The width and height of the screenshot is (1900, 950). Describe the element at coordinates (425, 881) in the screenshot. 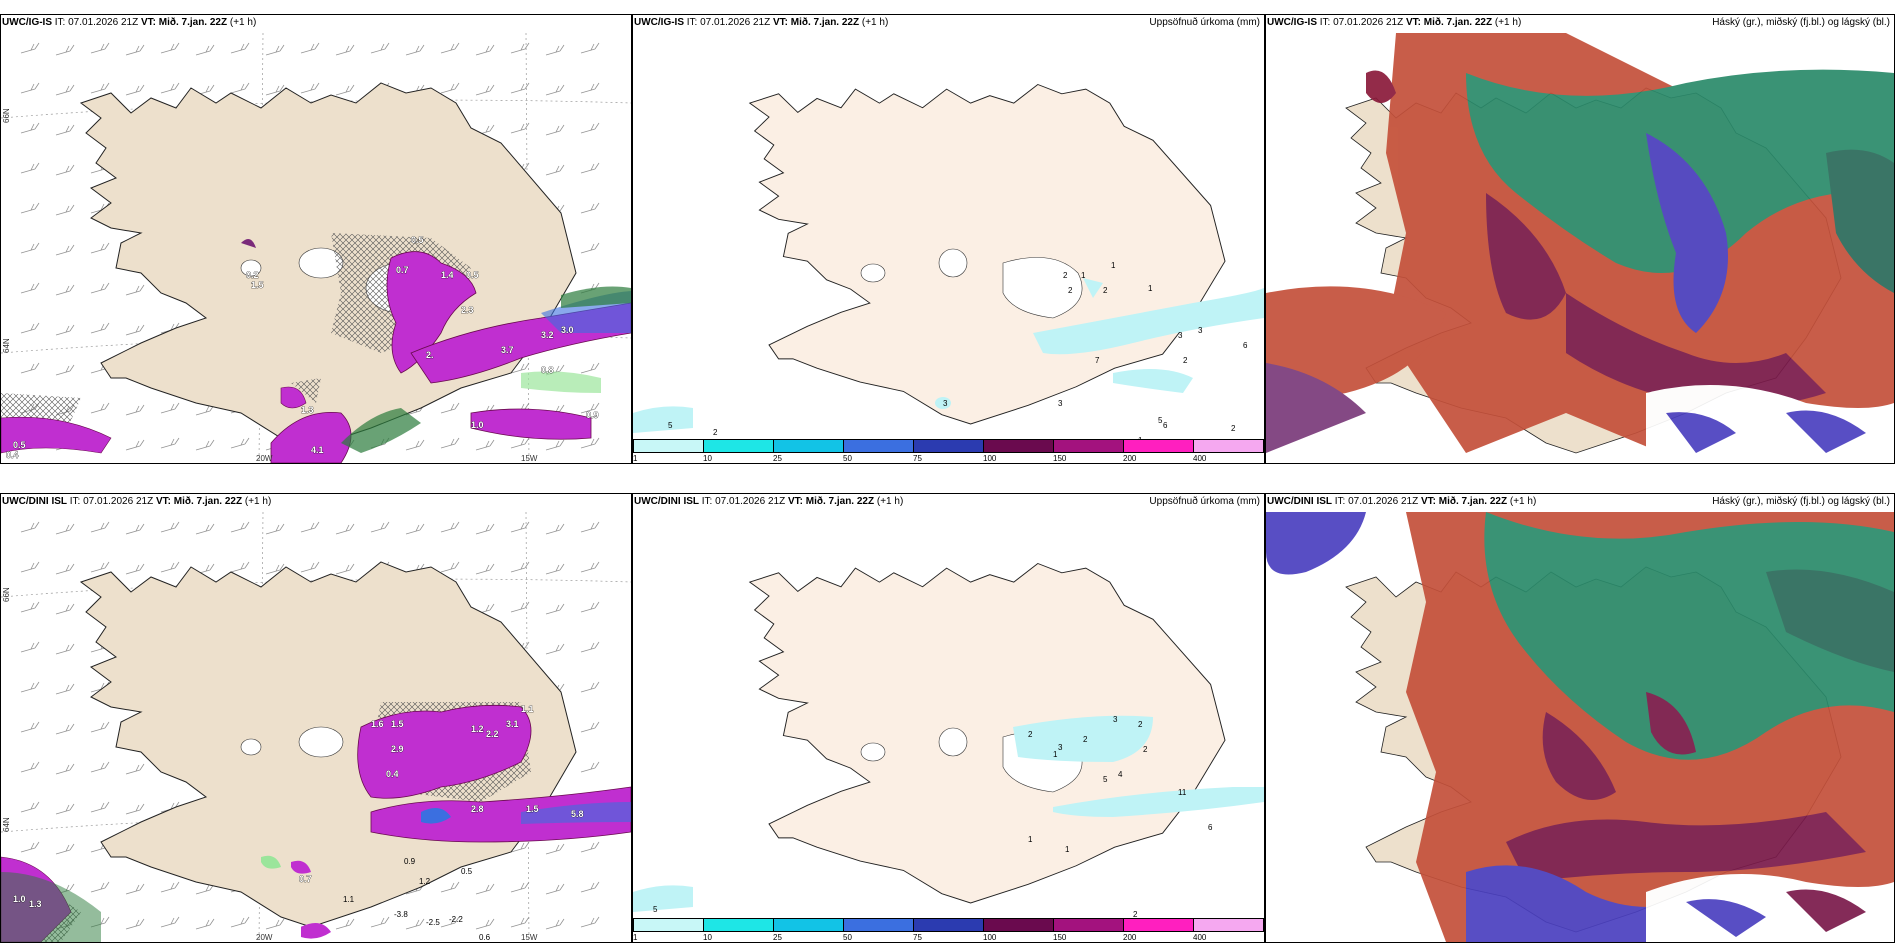

I see `svg-text: 1.2` at that location.